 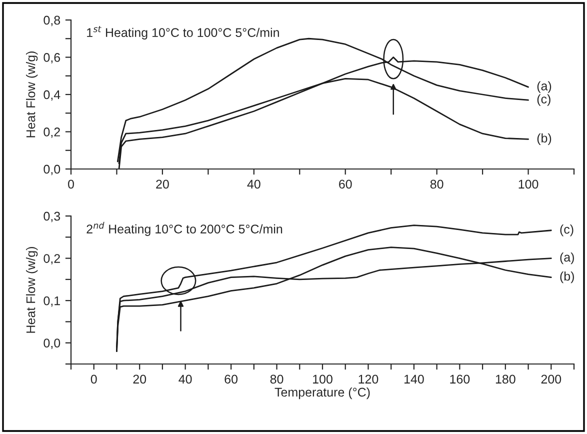 I want to click on x-tick-label: 200, so click(x=551, y=379).